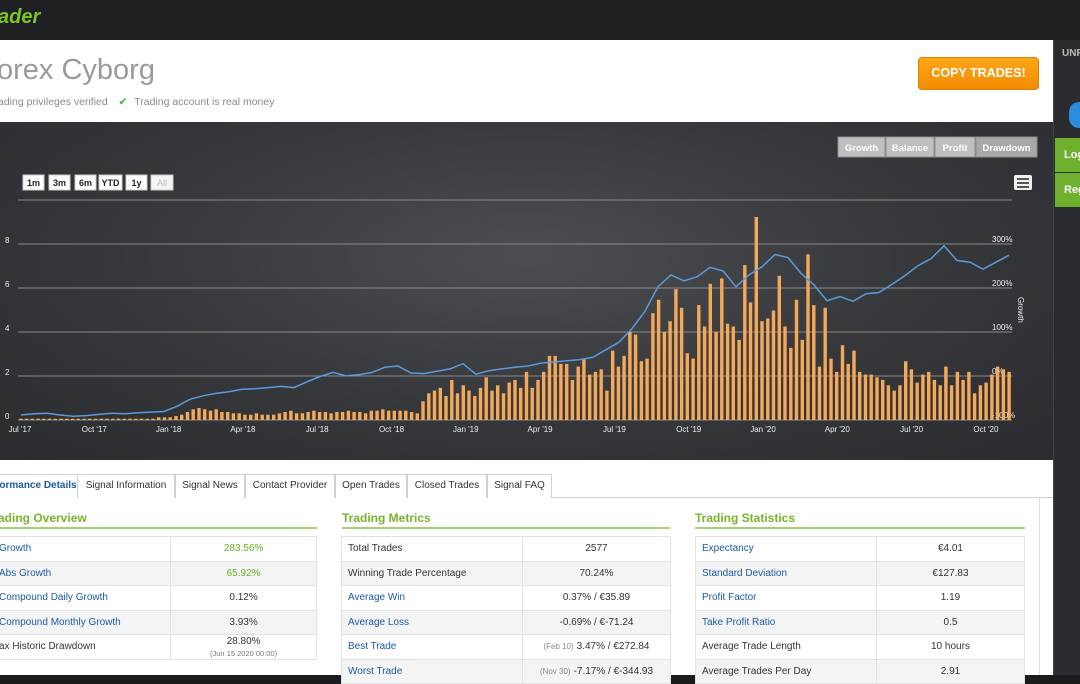 This screenshot has width=1080, height=684. Describe the element at coordinates (86, 622) in the screenshot. I see `row-label: Compound Monthly Growth` at that location.